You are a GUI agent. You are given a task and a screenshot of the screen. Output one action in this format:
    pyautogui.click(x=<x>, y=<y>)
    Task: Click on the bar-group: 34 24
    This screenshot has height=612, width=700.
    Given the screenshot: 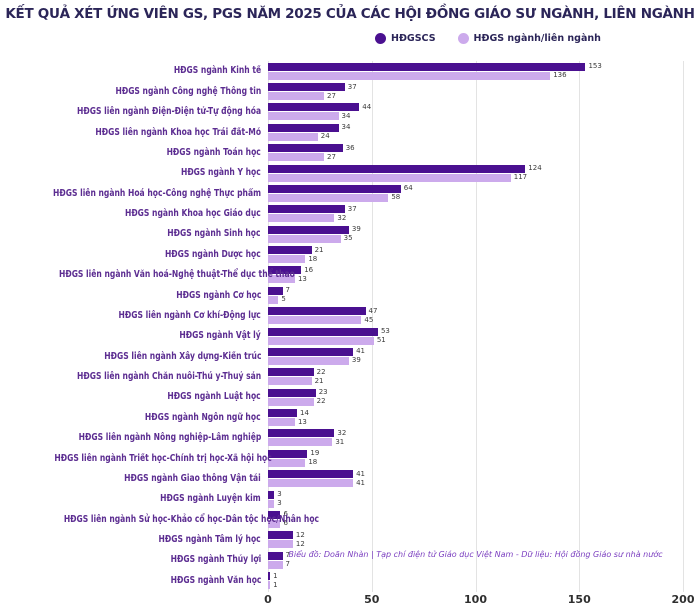 What is the action you would take?
    pyautogui.click(x=475, y=132)
    